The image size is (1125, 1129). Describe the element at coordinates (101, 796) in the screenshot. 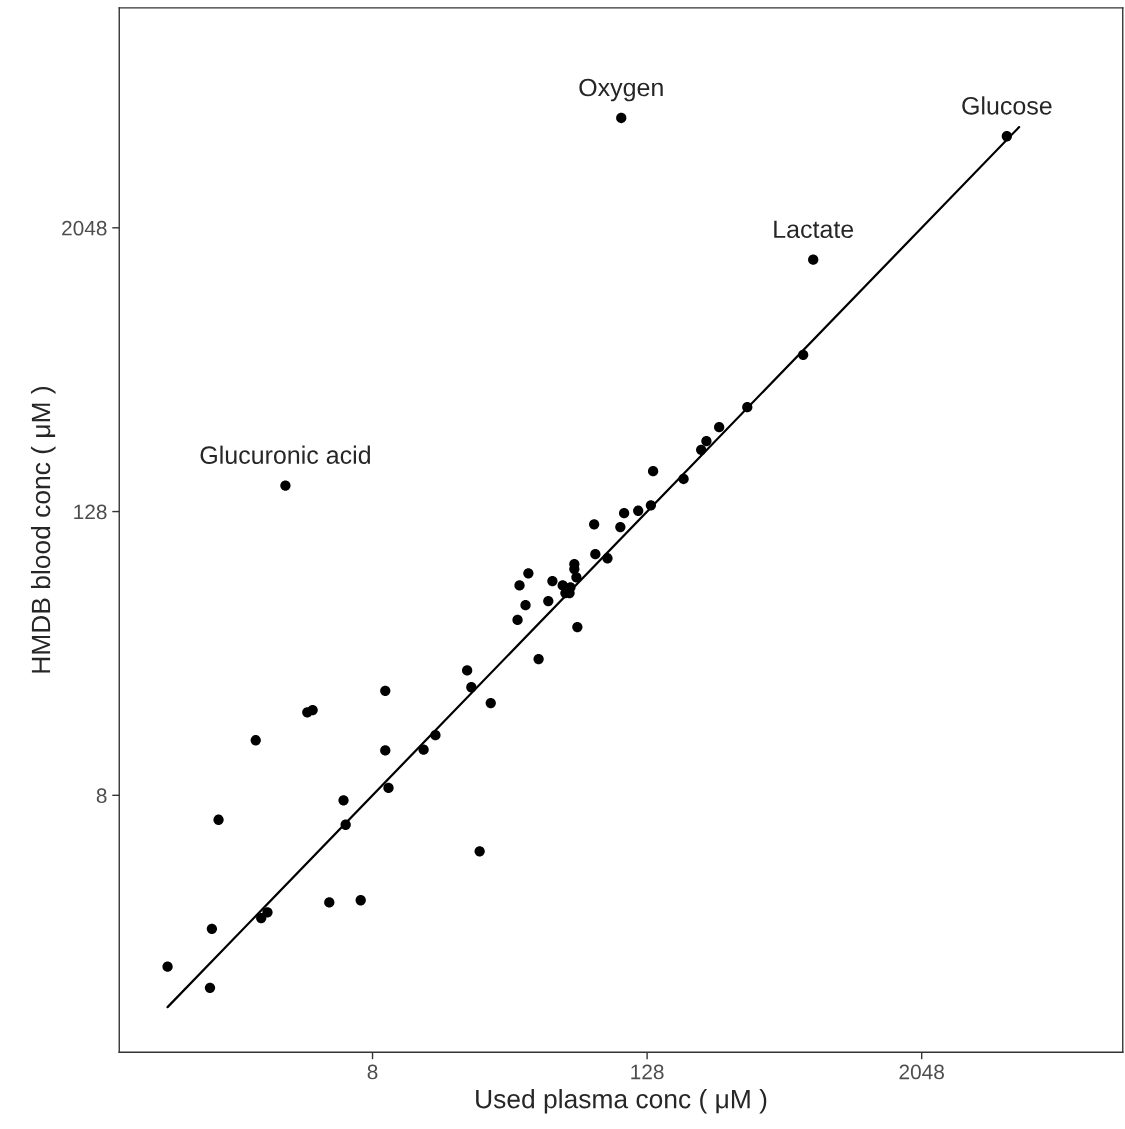

I see `y-tick-label: 8` at that location.